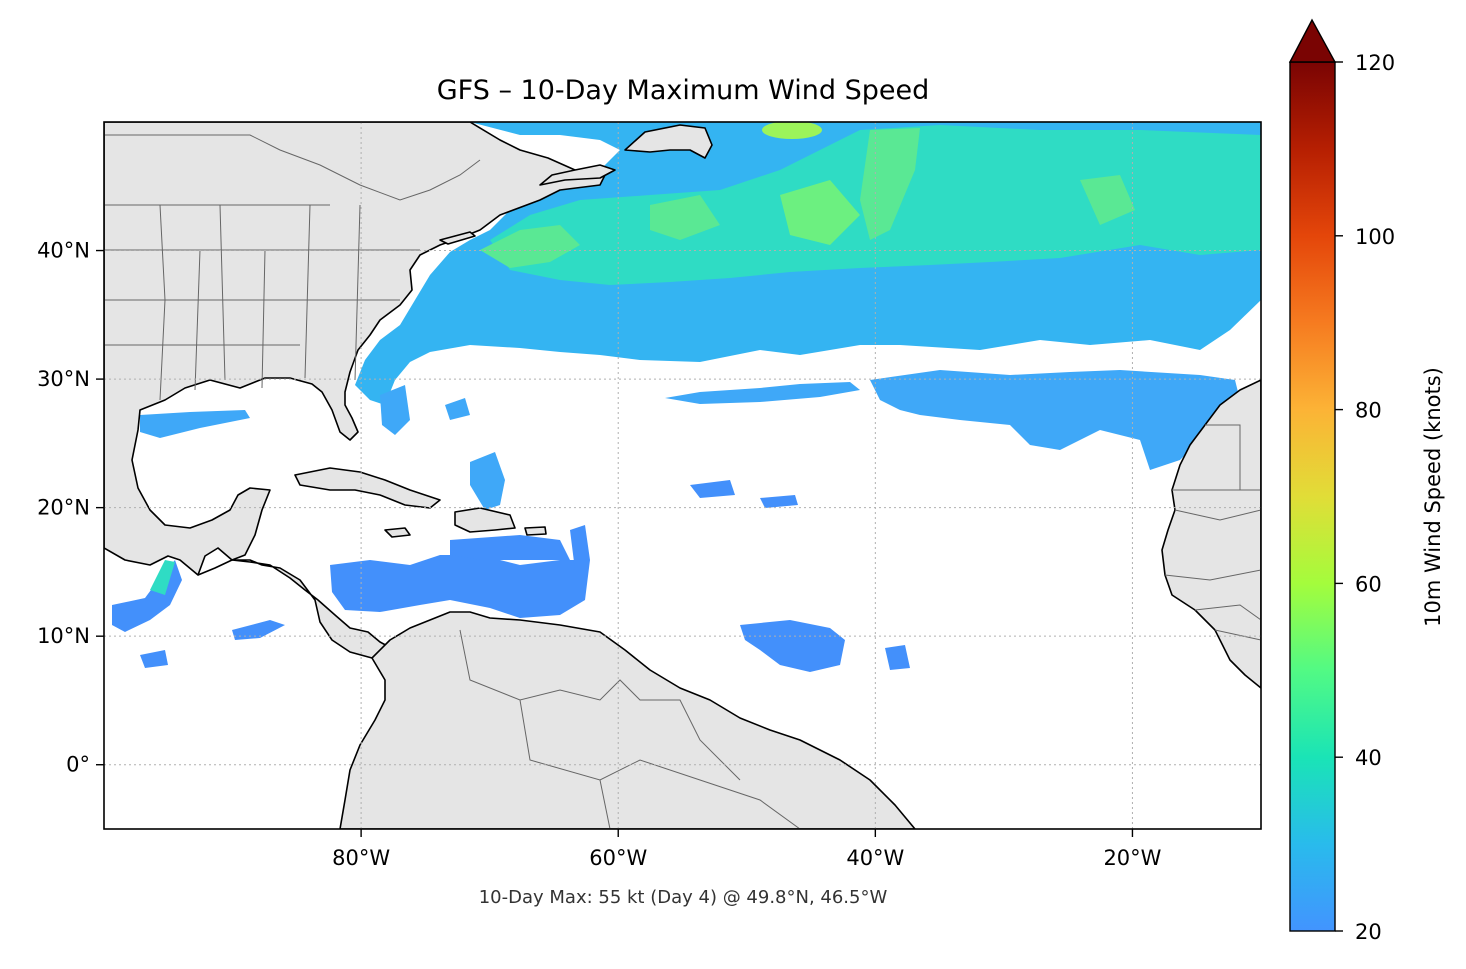 Image resolution: width=1466 pixels, height=969 pixels. Describe the element at coordinates (1312, 496) in the screenshot. I see `colorbar-gradient` at that location.